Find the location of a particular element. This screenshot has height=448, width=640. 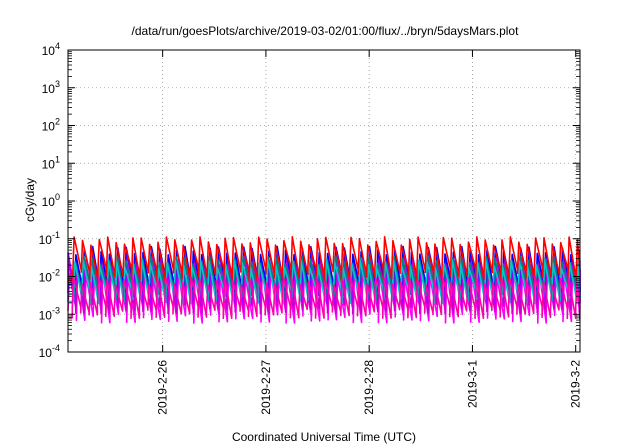

y-tick-label: 10² is located at coordinates (51, 125).